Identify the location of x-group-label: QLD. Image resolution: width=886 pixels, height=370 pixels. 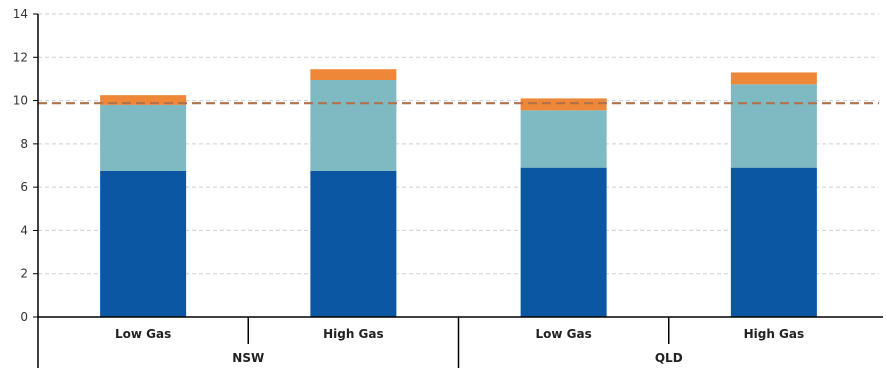
(669, 358).